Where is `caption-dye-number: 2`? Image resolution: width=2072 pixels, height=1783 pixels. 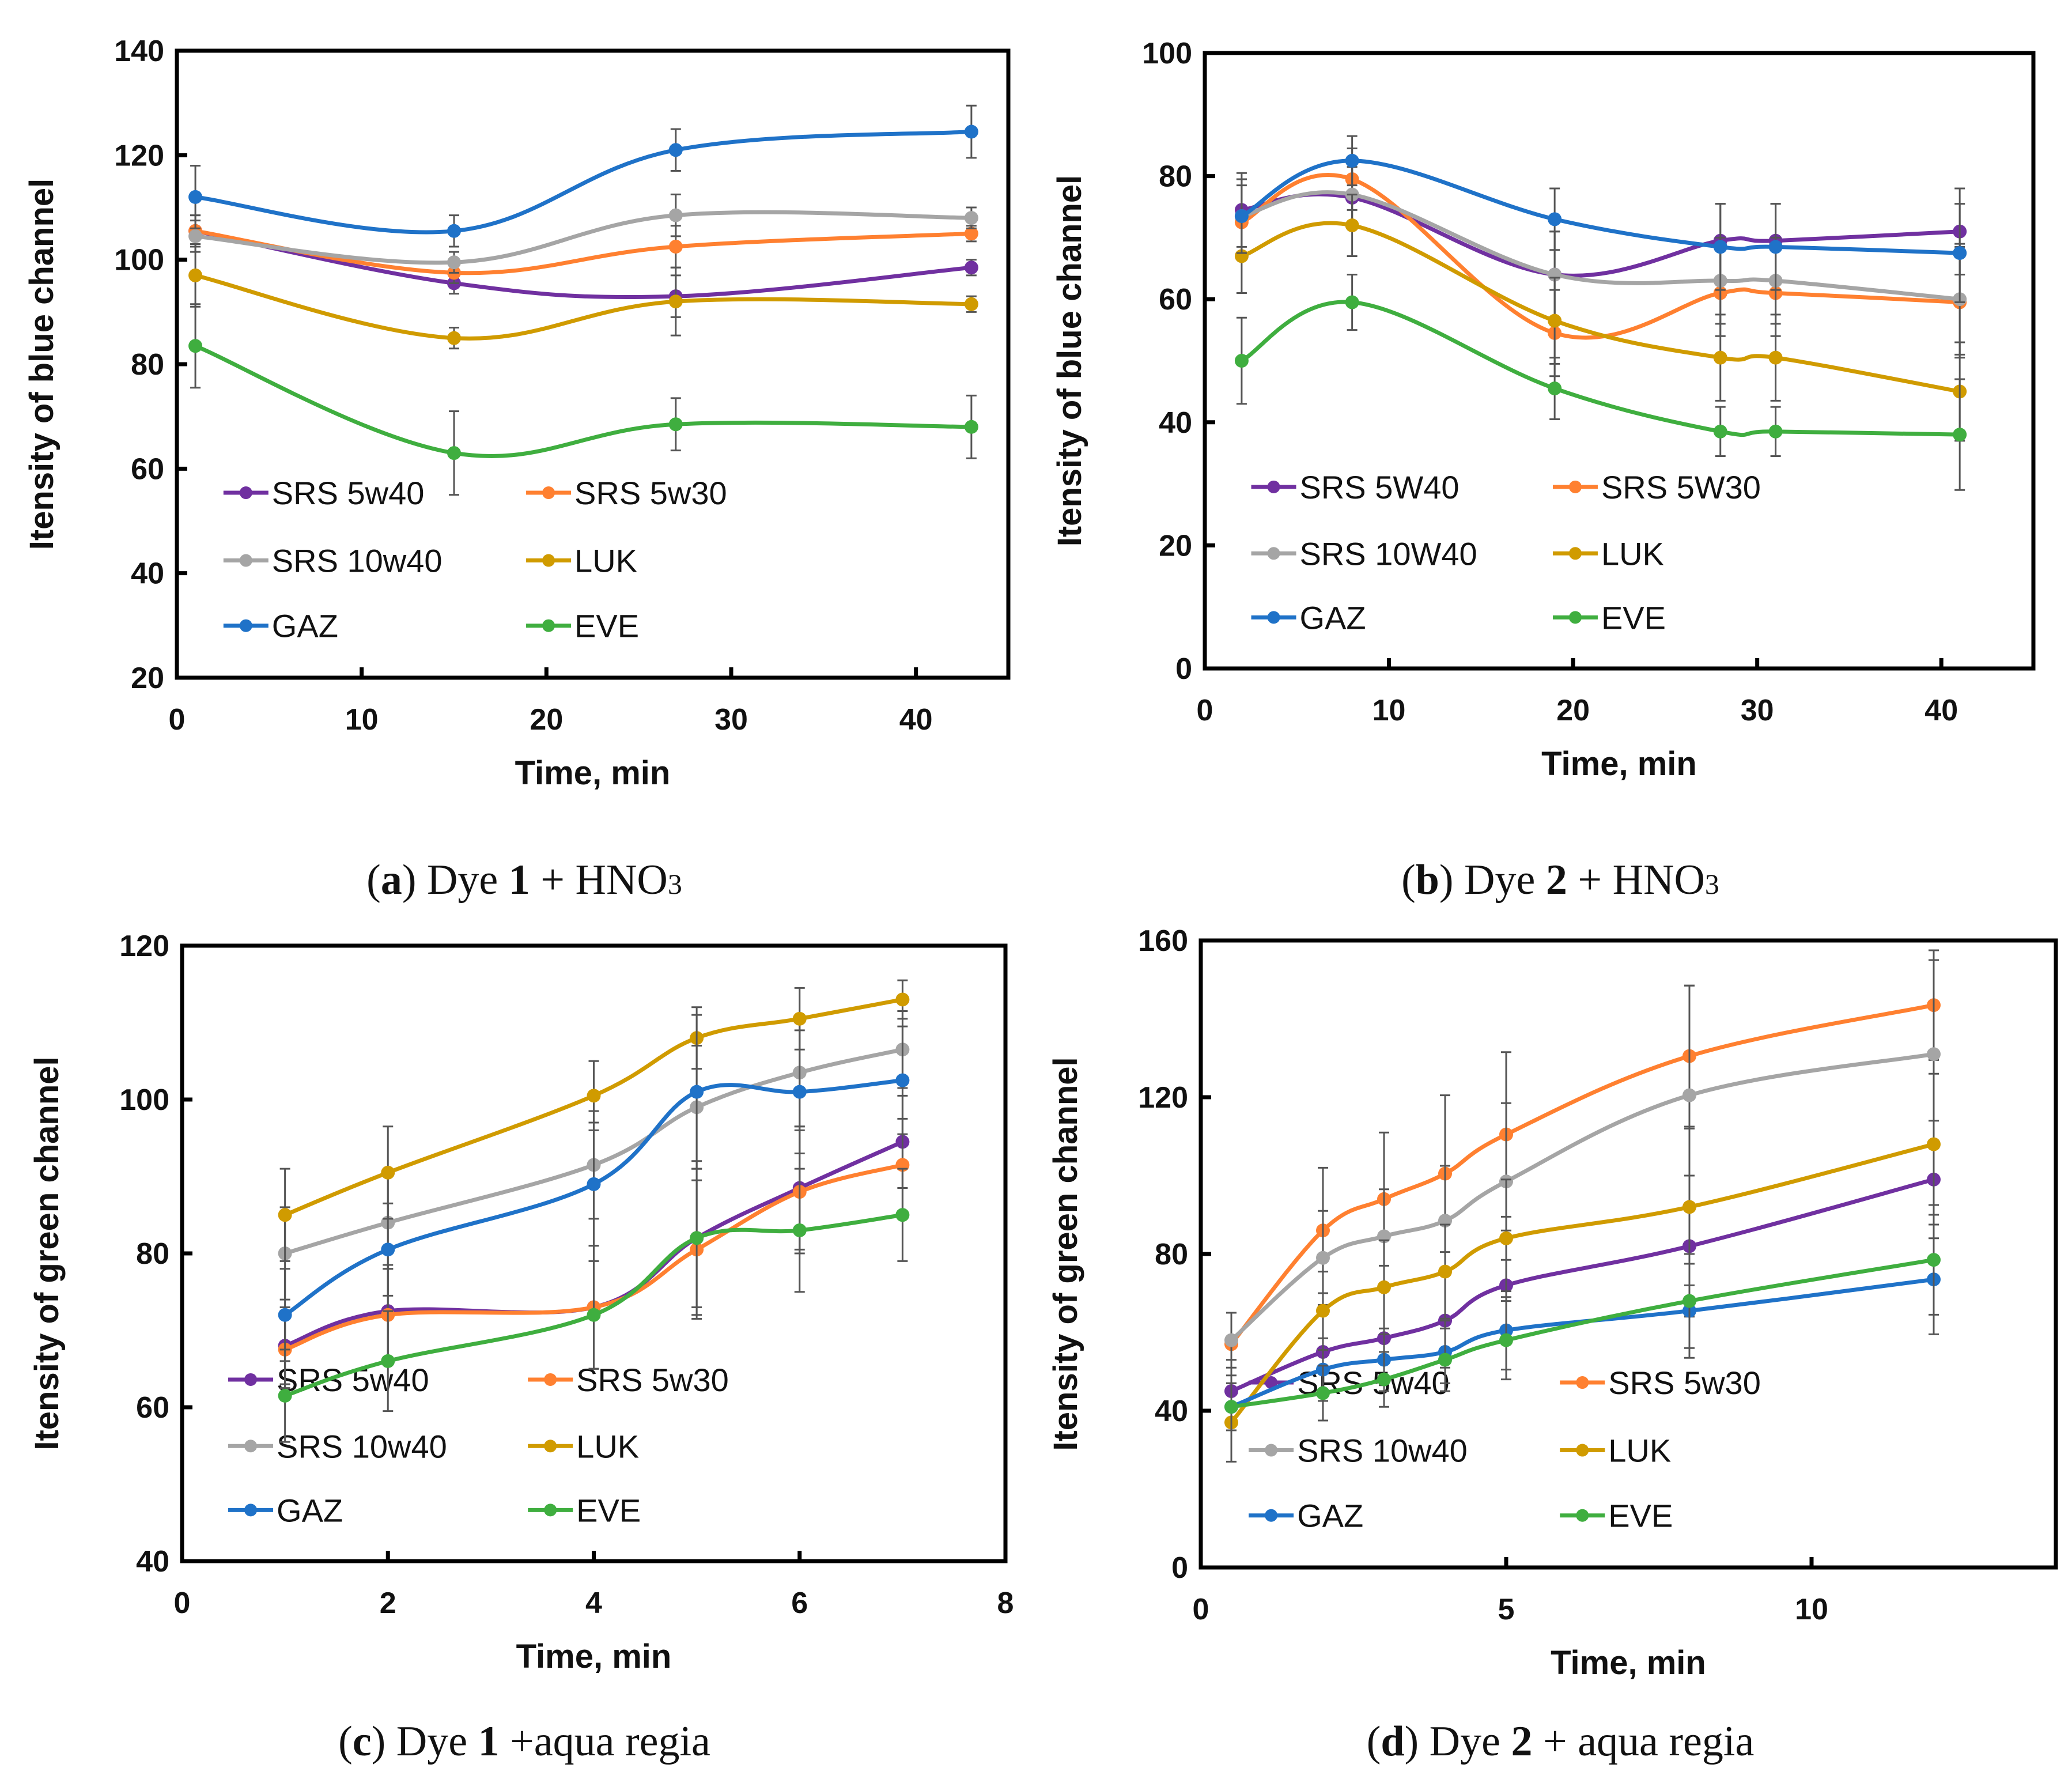
caption-dye-number: 2 is located at coordinates (1556, 880).